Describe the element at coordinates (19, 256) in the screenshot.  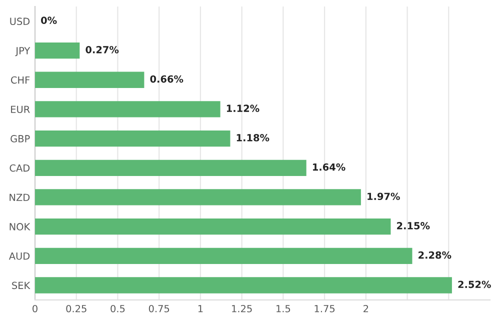
I see `y-tick-label: AUD` at that location.